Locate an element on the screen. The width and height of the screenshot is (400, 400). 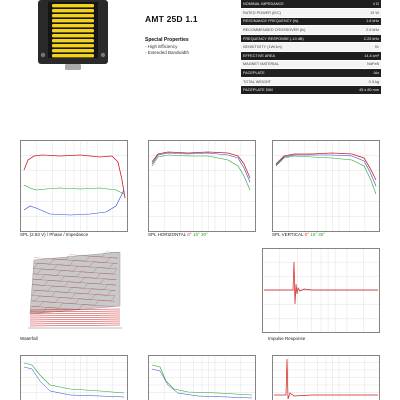
spl-vertical-plot is located at coordinates (326, 186).